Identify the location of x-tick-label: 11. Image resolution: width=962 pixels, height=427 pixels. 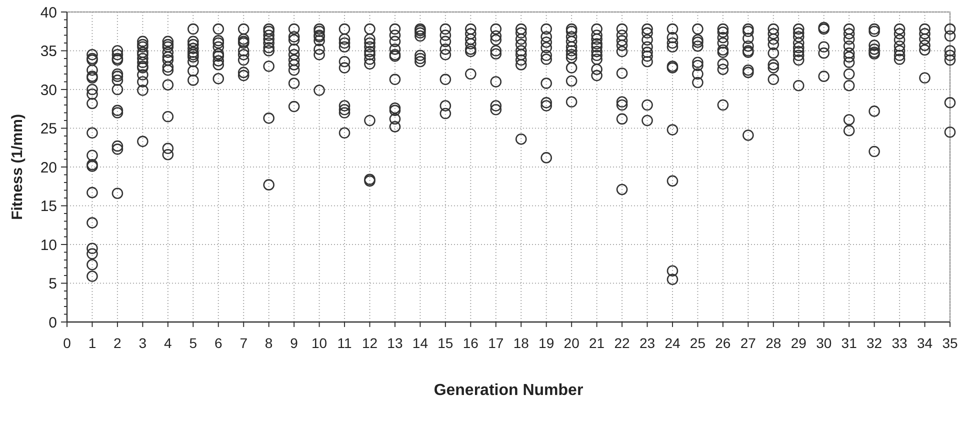
(344, 343).